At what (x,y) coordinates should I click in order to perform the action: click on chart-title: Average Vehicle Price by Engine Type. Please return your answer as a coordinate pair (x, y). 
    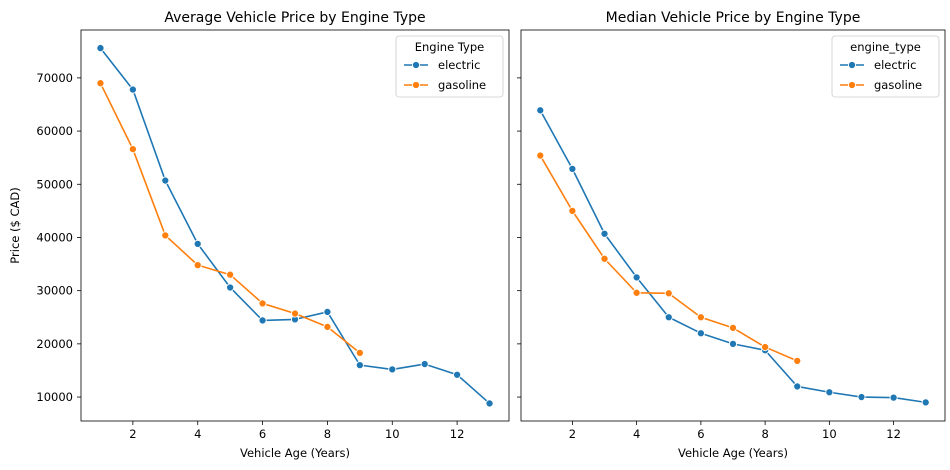
    Looking at the image, I should click on (294, 18).